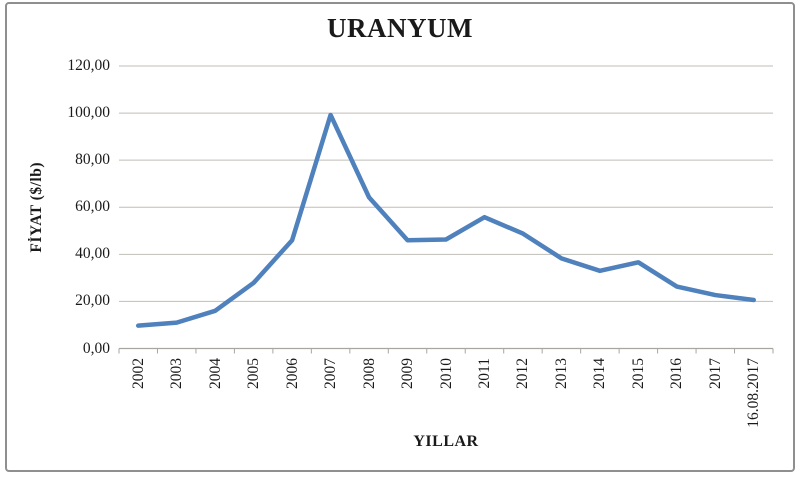 This screenshot has height=481, width=800. What do you see at coordinates (92, 160) in the screenshot?
I see `y-tick-label: 80,00` at bounding box center [92, 160].